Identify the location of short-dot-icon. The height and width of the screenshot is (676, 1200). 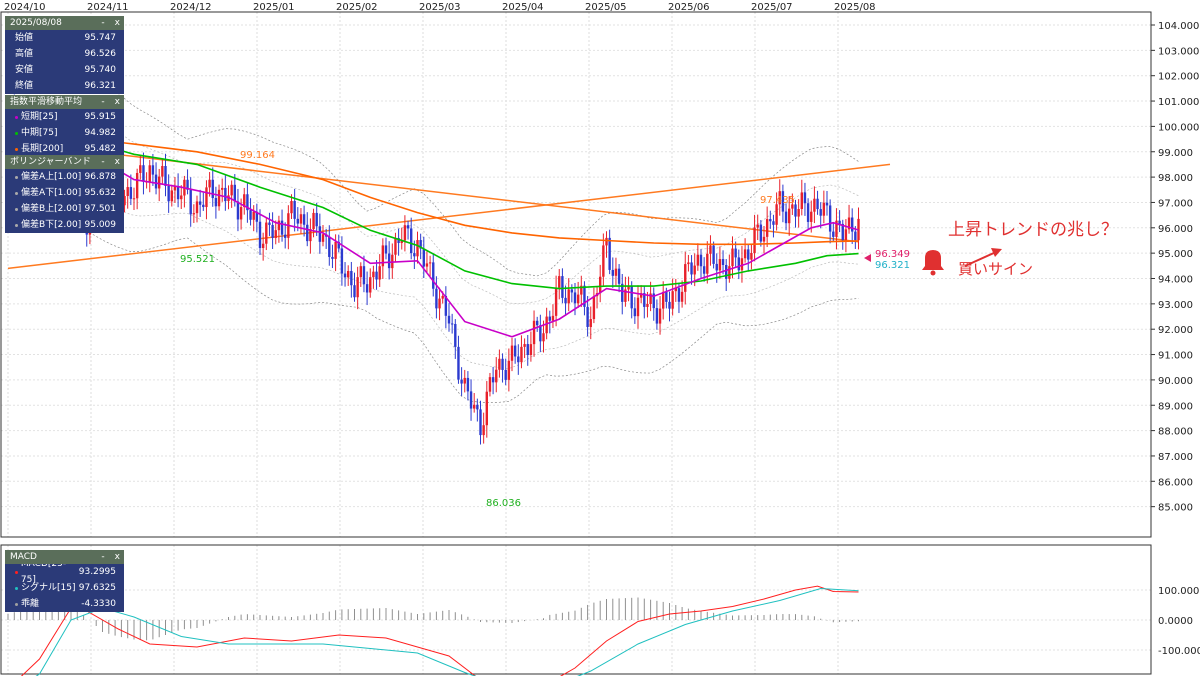
(16, 117).